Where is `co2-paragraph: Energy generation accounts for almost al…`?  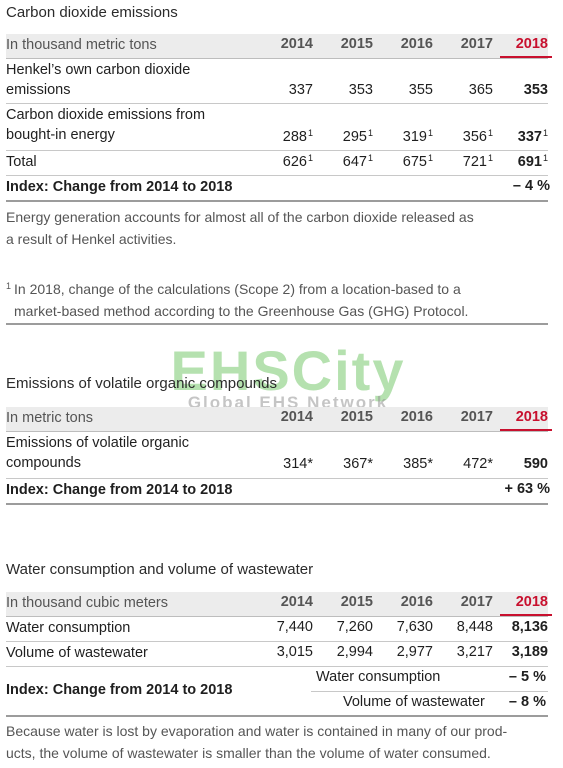
co2-paragraph: Energy generation accounts for almost al… is located at coordinates (240, 228).